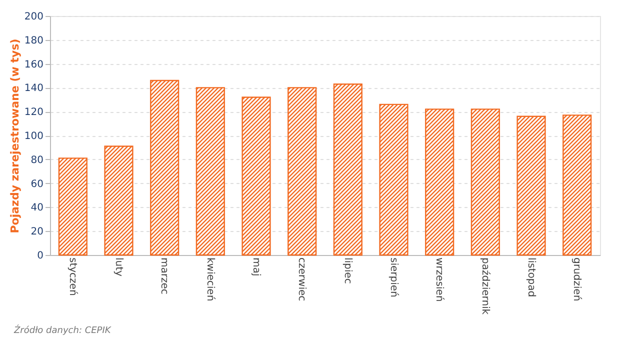  Describe the element at coordinates (40, 256) in the screenshot. I see `y-tick-label: 0` at that location.